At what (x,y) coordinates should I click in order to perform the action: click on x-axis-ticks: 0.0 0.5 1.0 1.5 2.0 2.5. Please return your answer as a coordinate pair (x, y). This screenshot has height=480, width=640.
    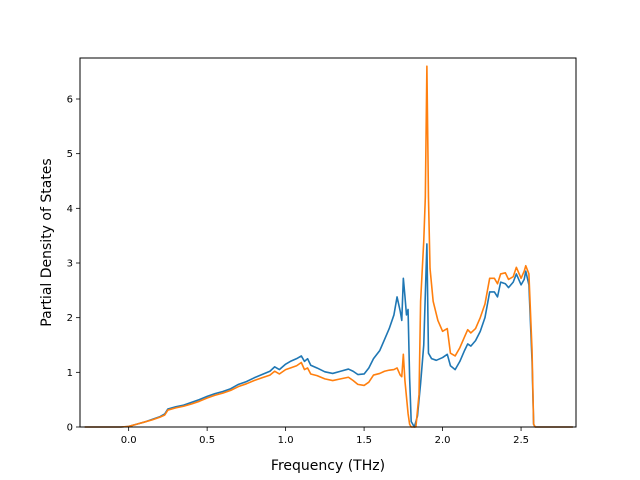
    Looking at the image, I should click on (325, 436).